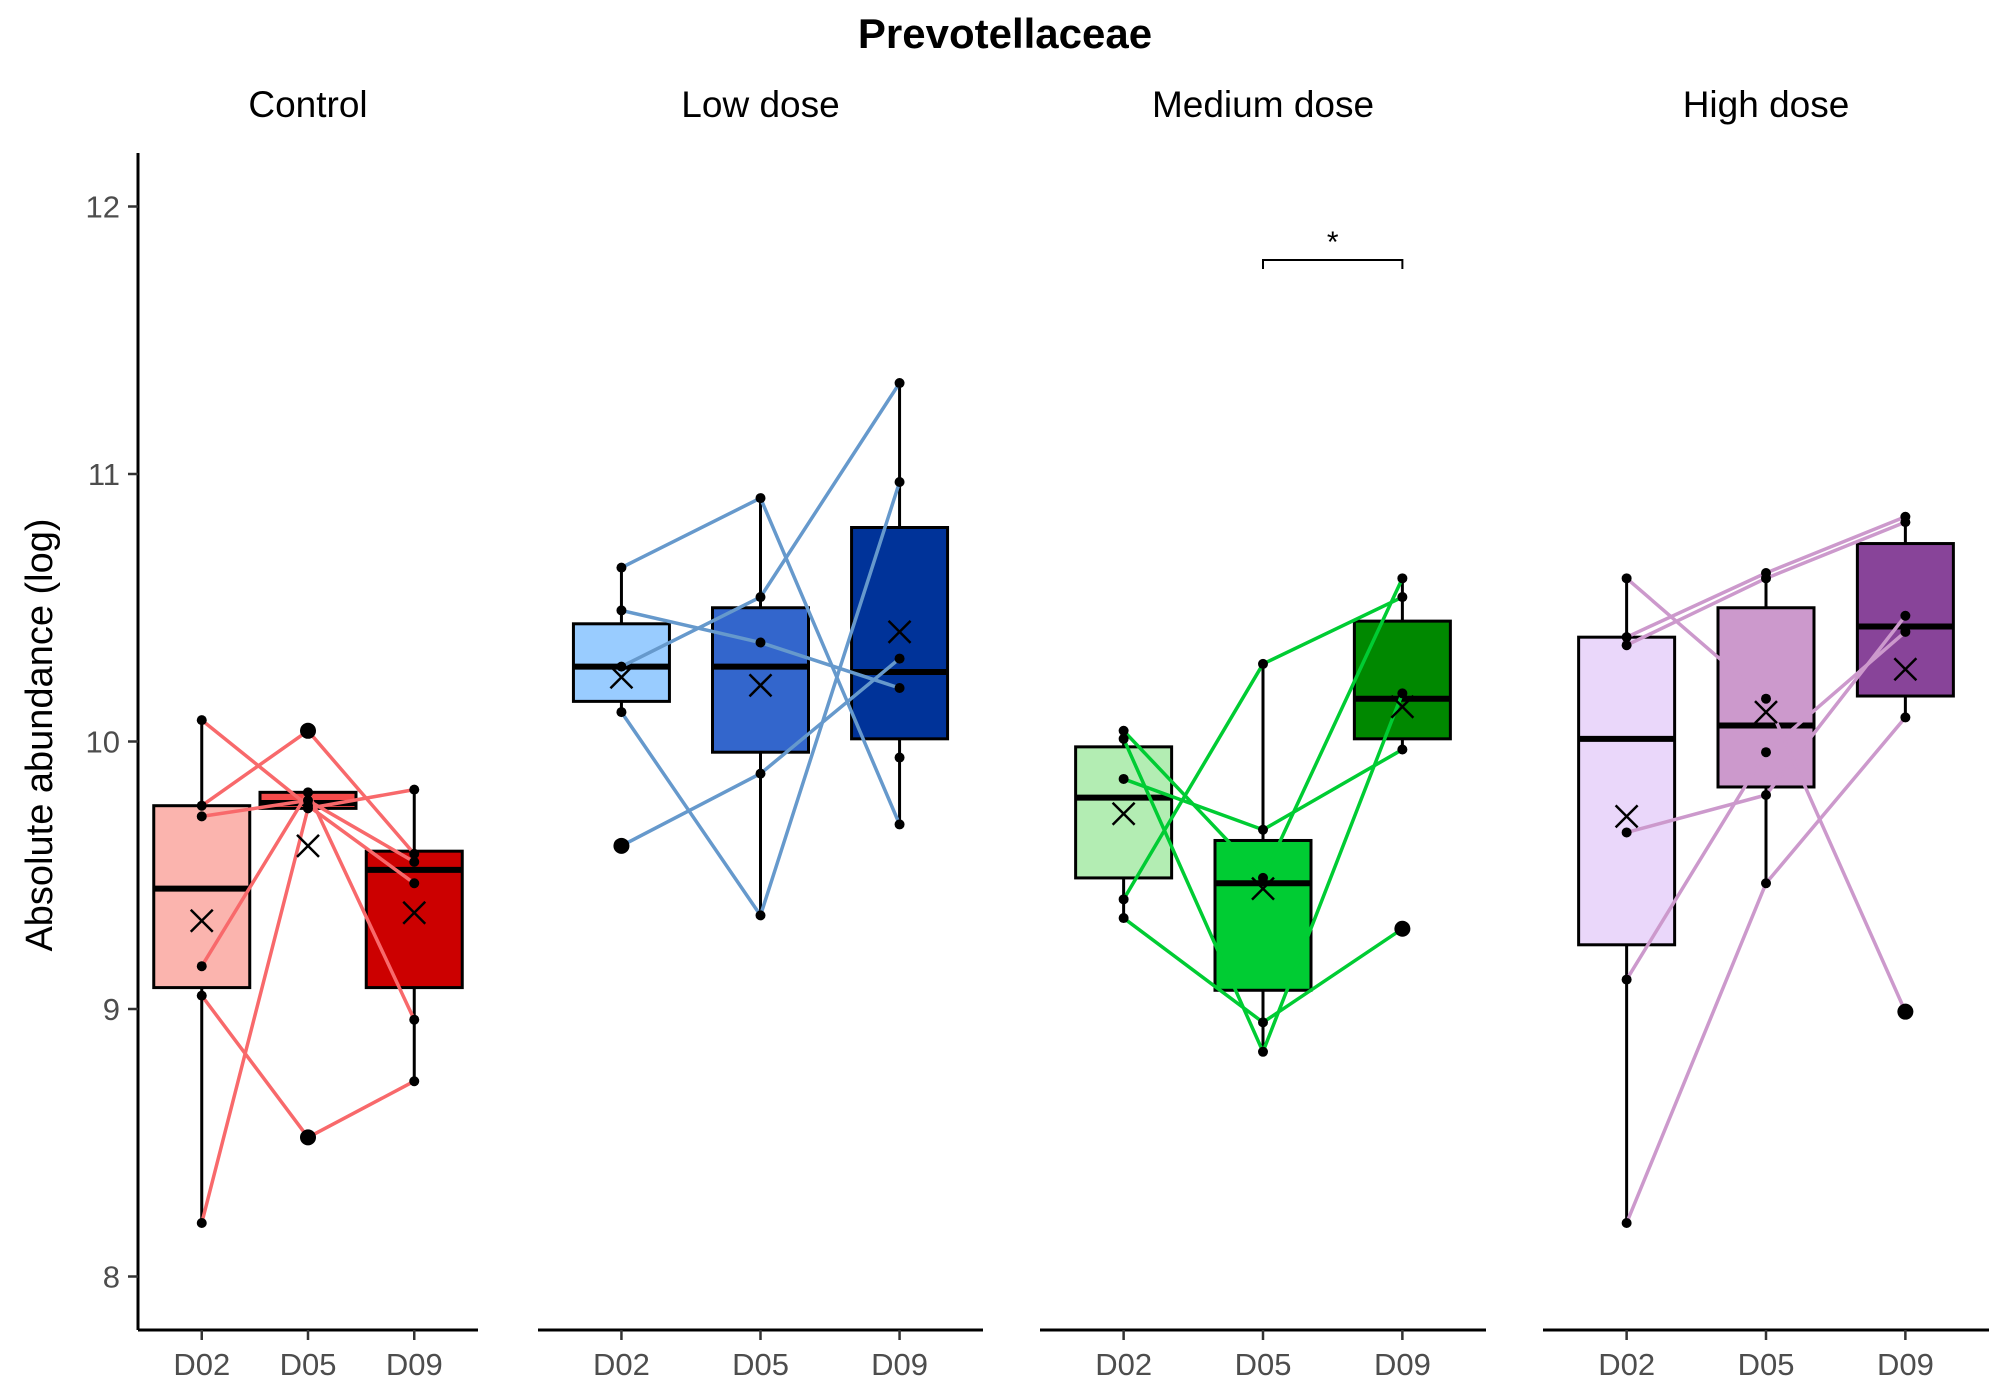 The height and width of the screenshot is (1400, 2000). What do you see at coordinates (111, 1277) in the screenshot?
I see `y-tick-label: 8` at bounding box center [111, 1277].